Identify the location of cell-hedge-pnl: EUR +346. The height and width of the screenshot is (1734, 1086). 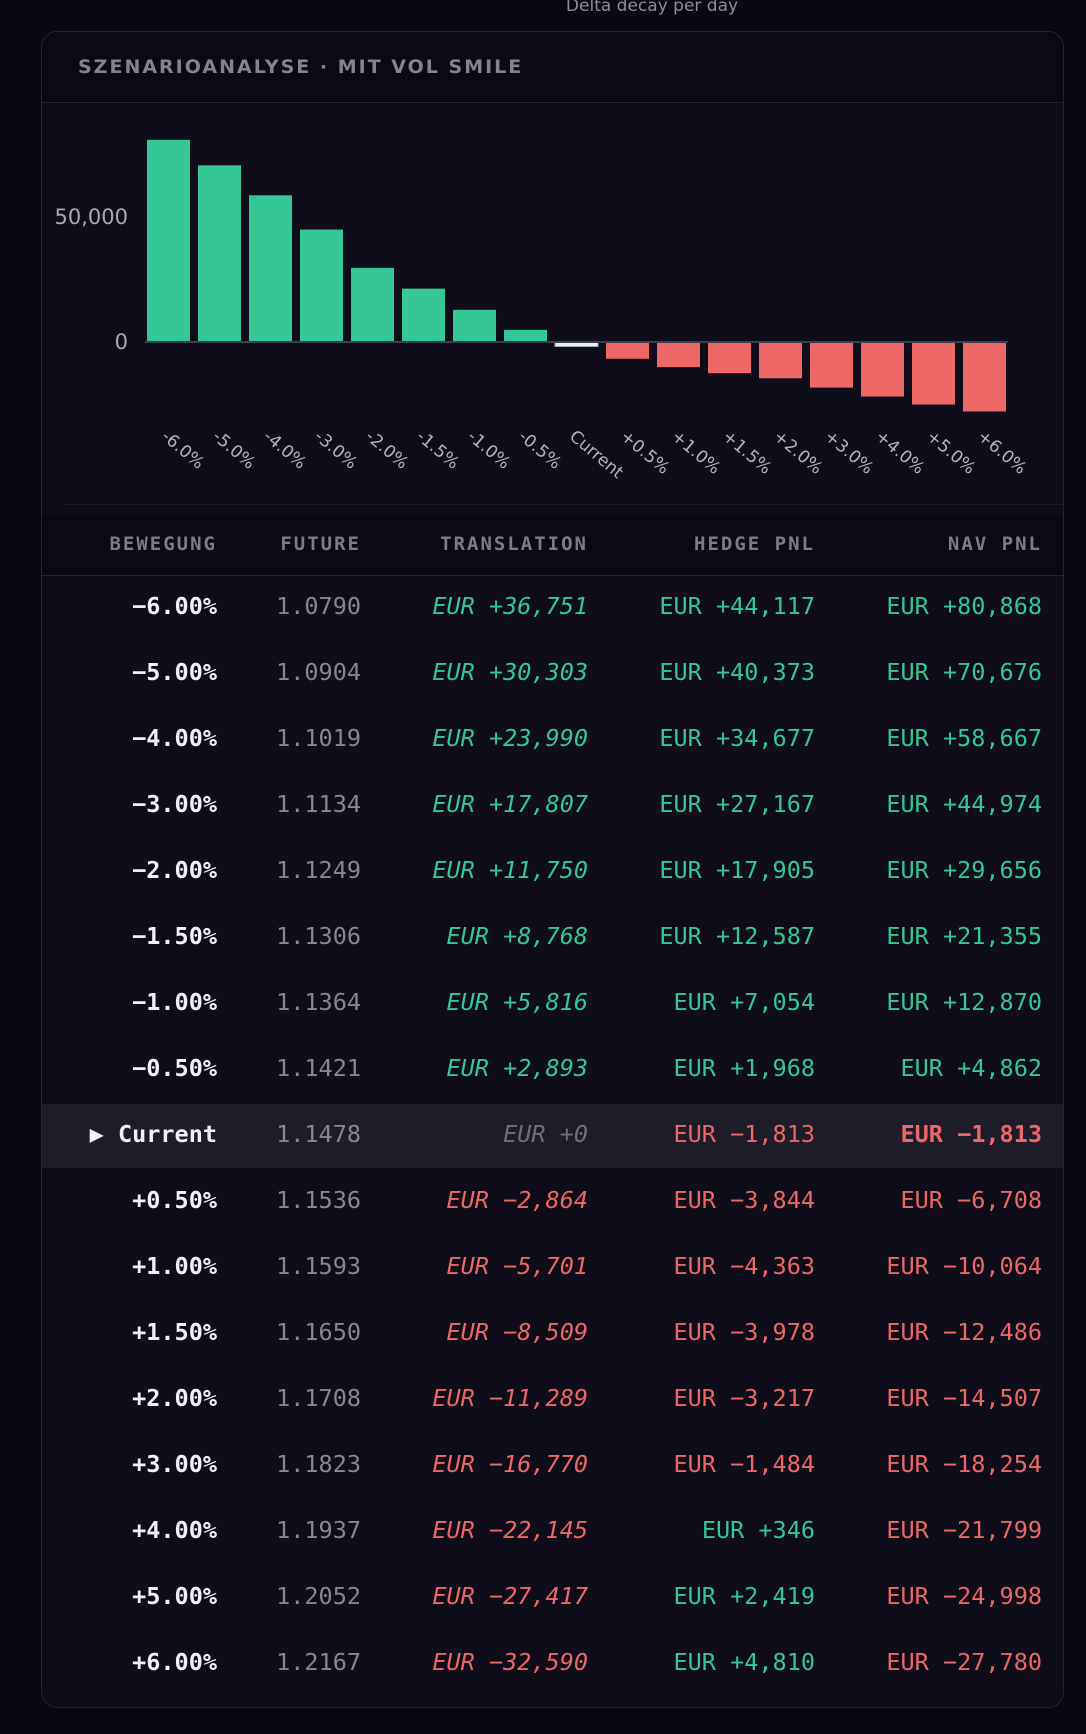
(758, 1530).